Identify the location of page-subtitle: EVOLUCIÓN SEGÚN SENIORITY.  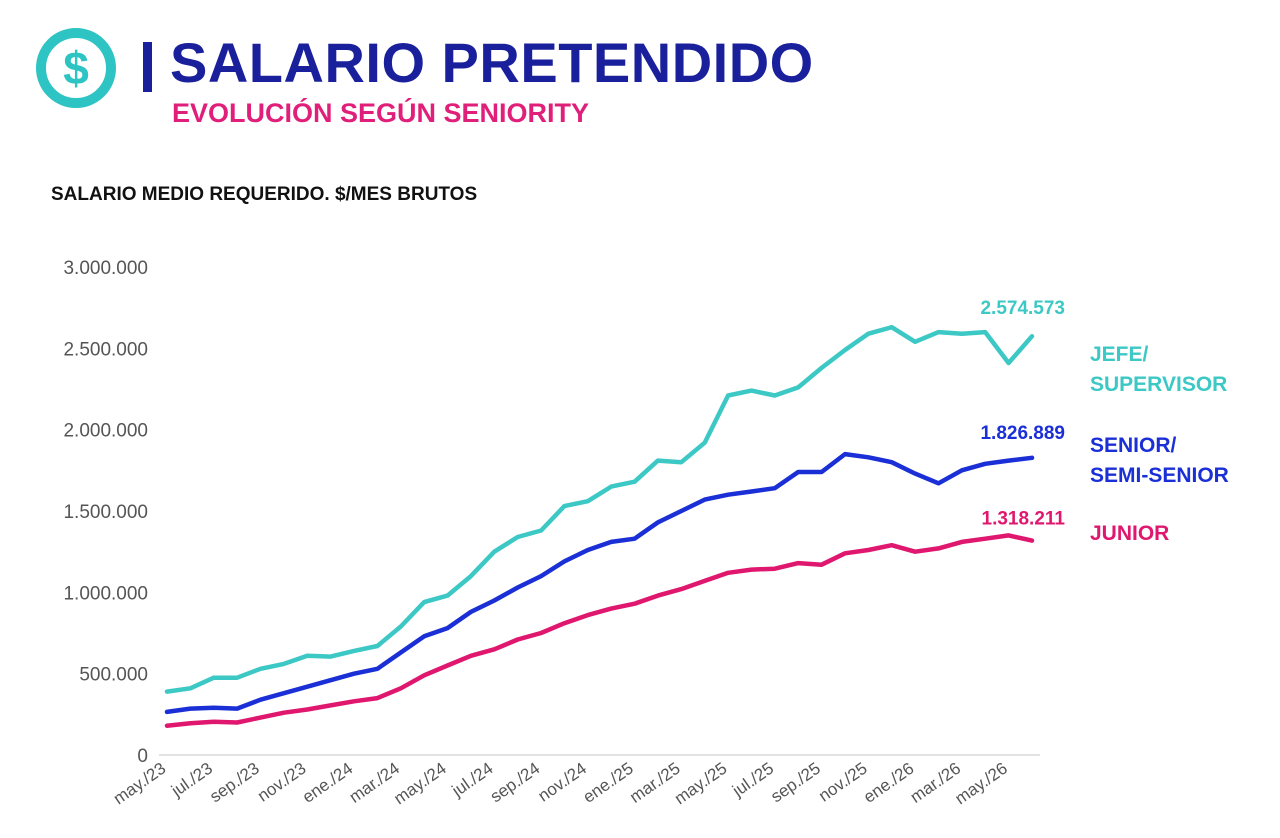
(381, 113).